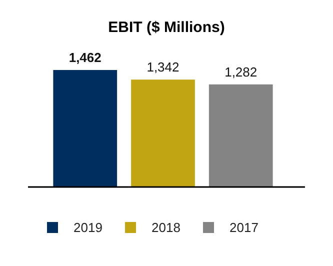 This screenshot has width=333, height=266. Describe the element at coordinates (241, 72) in the screenshot. I see `data-label: 1,282` at that location.